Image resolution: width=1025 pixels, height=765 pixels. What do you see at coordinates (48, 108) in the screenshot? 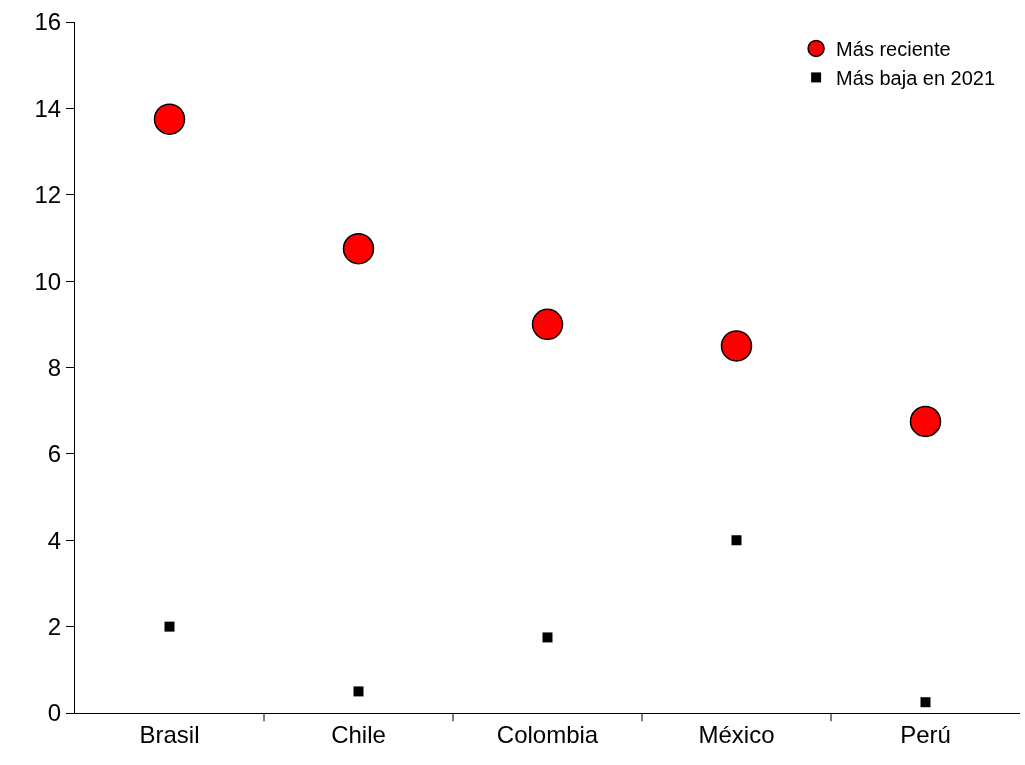
I see `y-tick-label: 14` at bounding box center [48, 108].